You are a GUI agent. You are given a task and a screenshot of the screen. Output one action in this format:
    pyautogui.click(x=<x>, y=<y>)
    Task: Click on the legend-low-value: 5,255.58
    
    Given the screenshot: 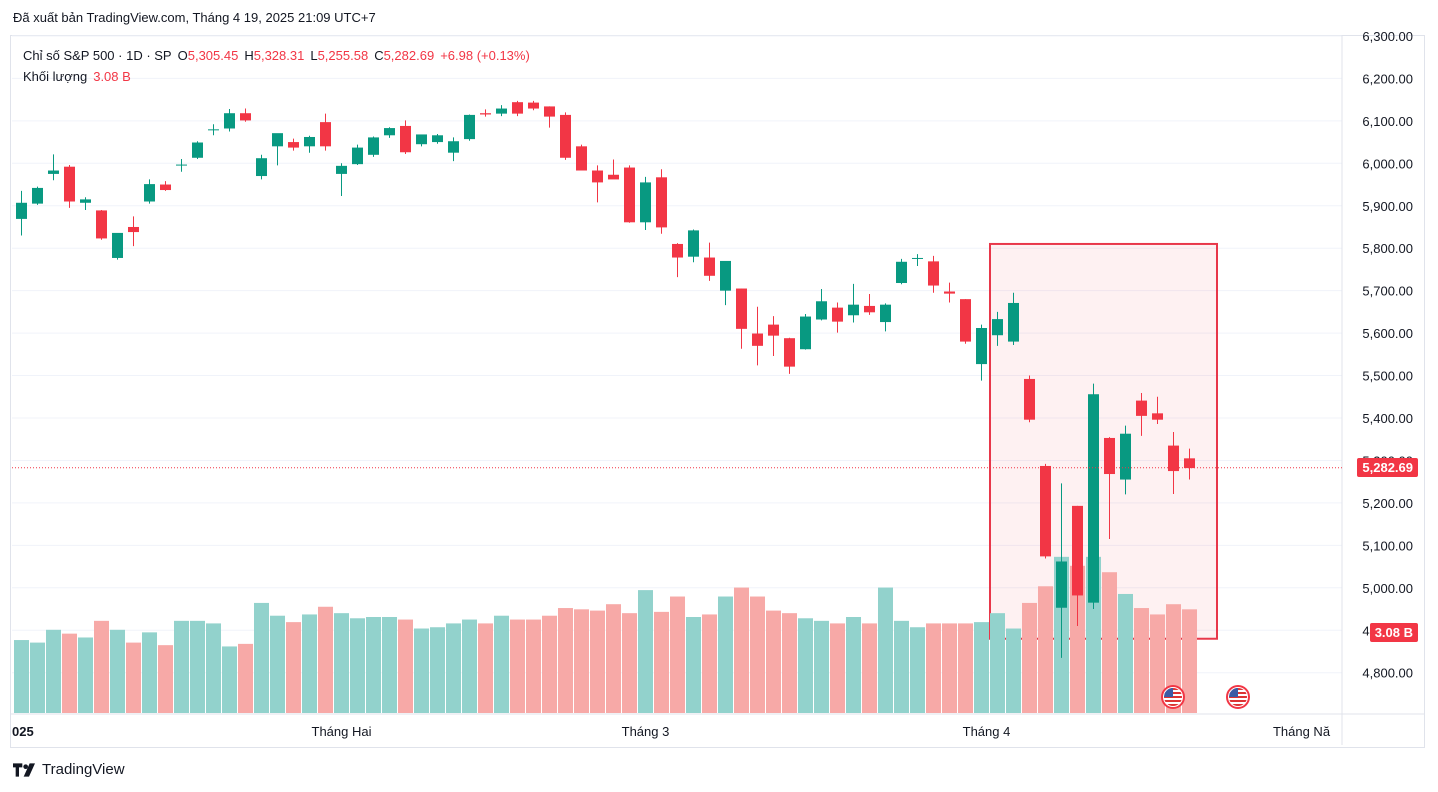 What is the action you would take?
    pyautogui.click(x=343, y=55)
    